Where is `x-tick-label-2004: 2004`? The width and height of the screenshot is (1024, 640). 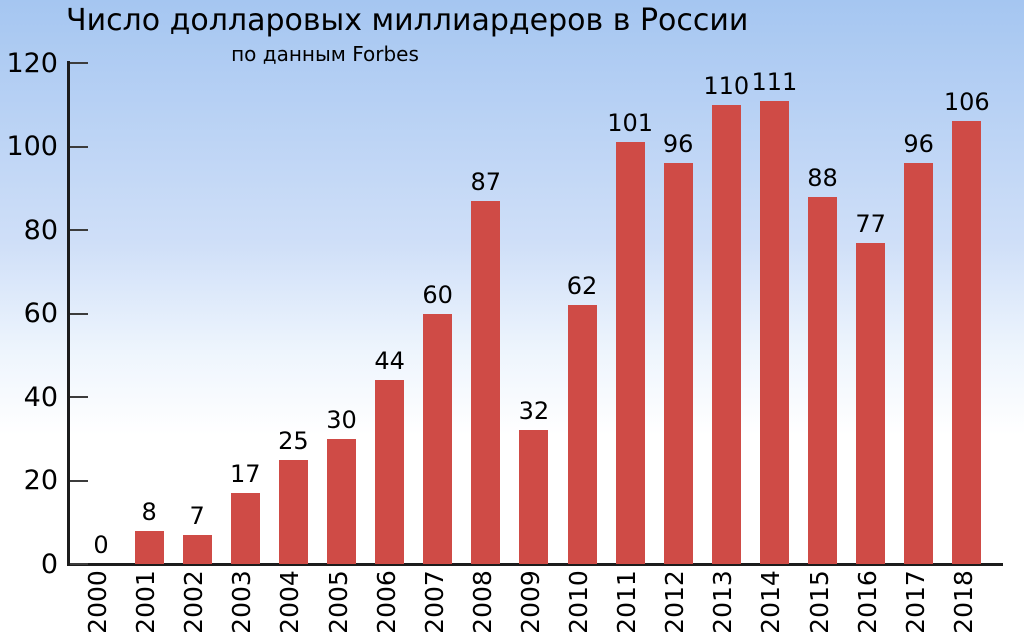 x-tick-label-2004: 2004 is located at coordinates (290, 602).